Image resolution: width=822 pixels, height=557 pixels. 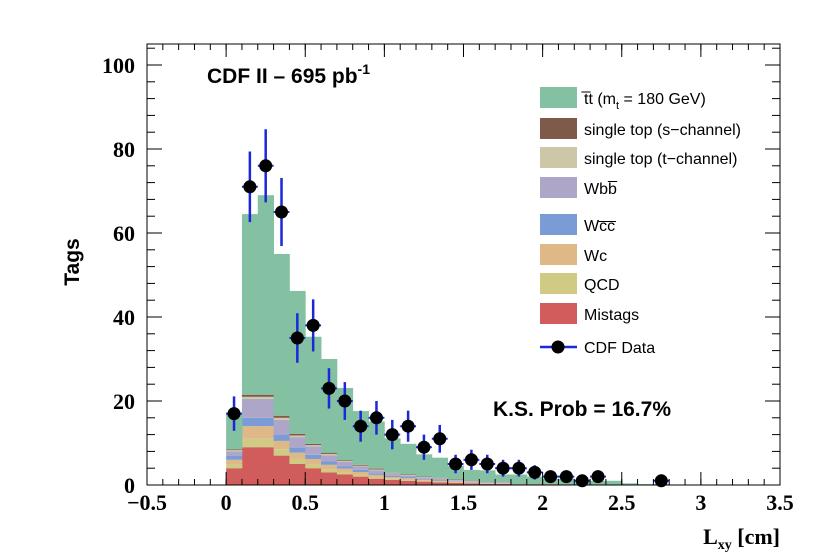 I want to click on x-axis-label-sub: xy, so click(x=725, y=545).